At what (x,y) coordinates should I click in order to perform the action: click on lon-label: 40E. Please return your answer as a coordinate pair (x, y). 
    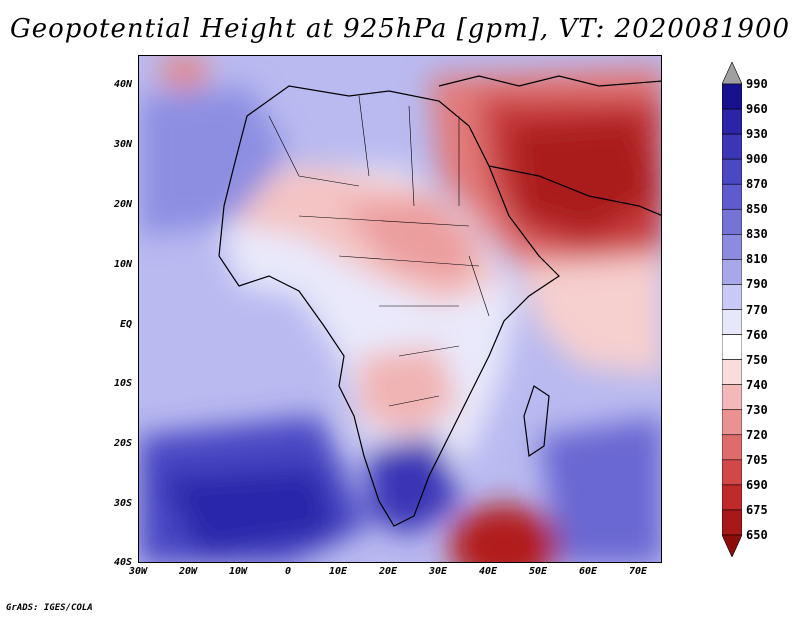
    Looking at the image, I should click on (488, 571).